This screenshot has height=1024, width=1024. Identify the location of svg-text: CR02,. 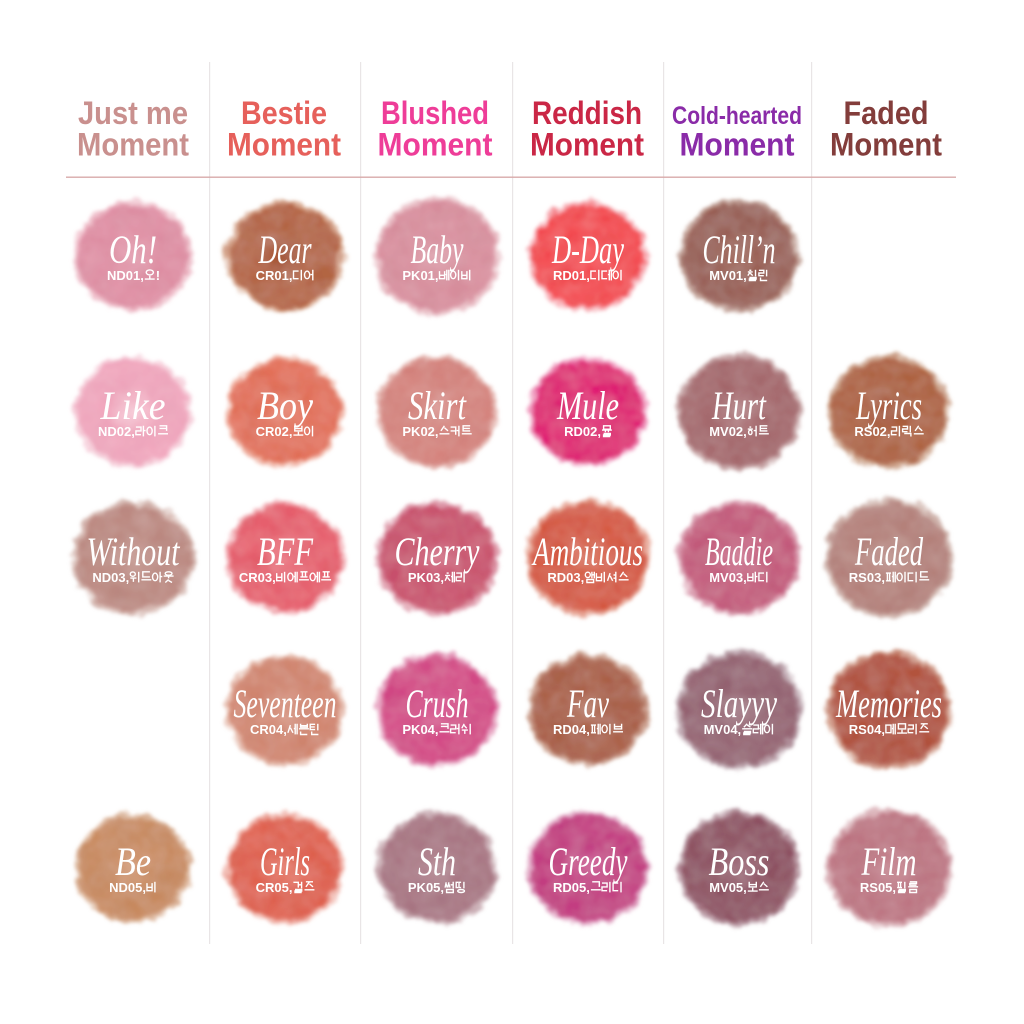
(274, 431).